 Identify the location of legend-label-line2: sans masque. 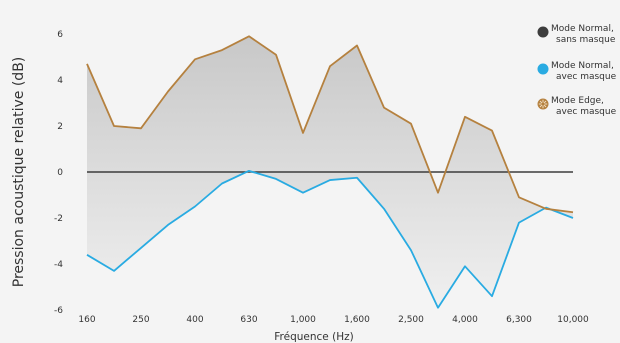
(586, 40).